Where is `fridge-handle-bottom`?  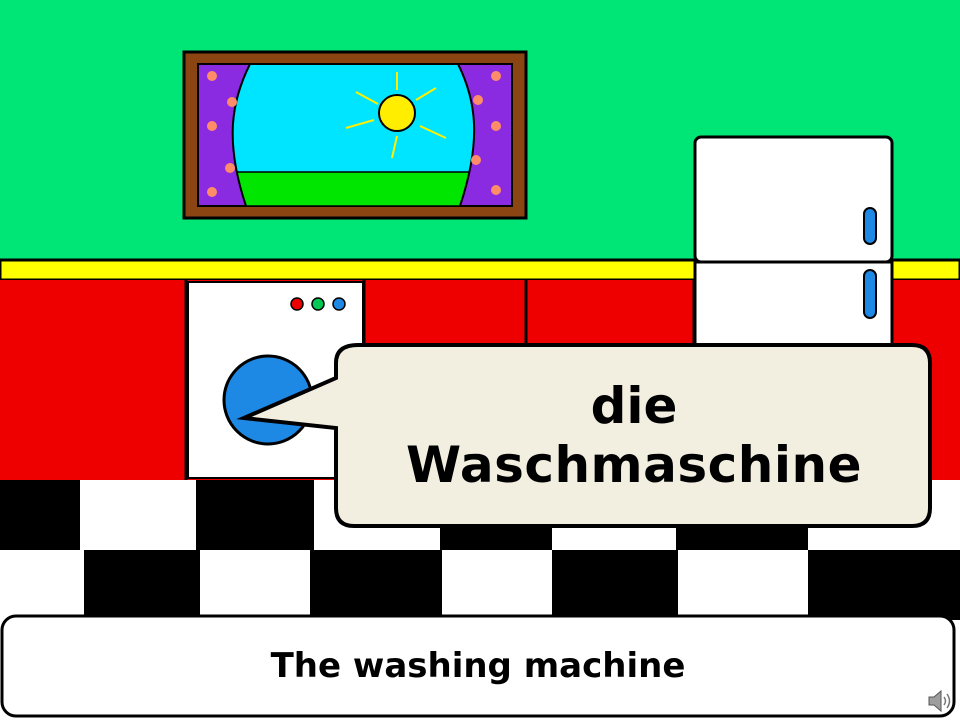
fridge-handle-bottom is located at coordinates (870, 294).